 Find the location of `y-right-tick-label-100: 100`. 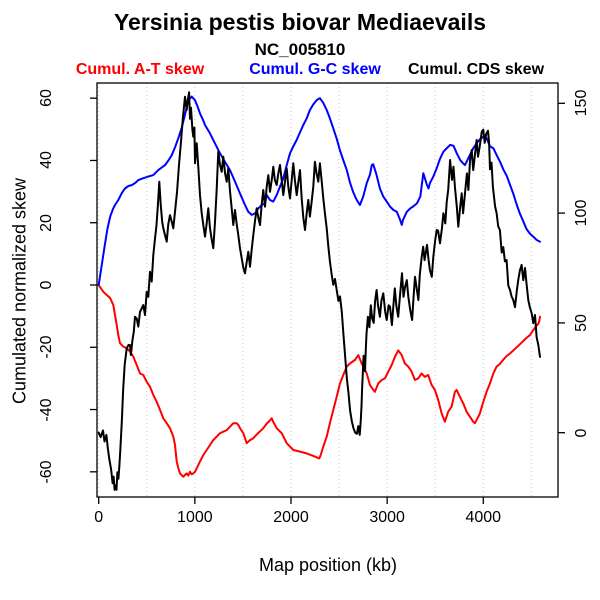

y-right-tick-label-100: 100 is located at coordinates (581, 213).